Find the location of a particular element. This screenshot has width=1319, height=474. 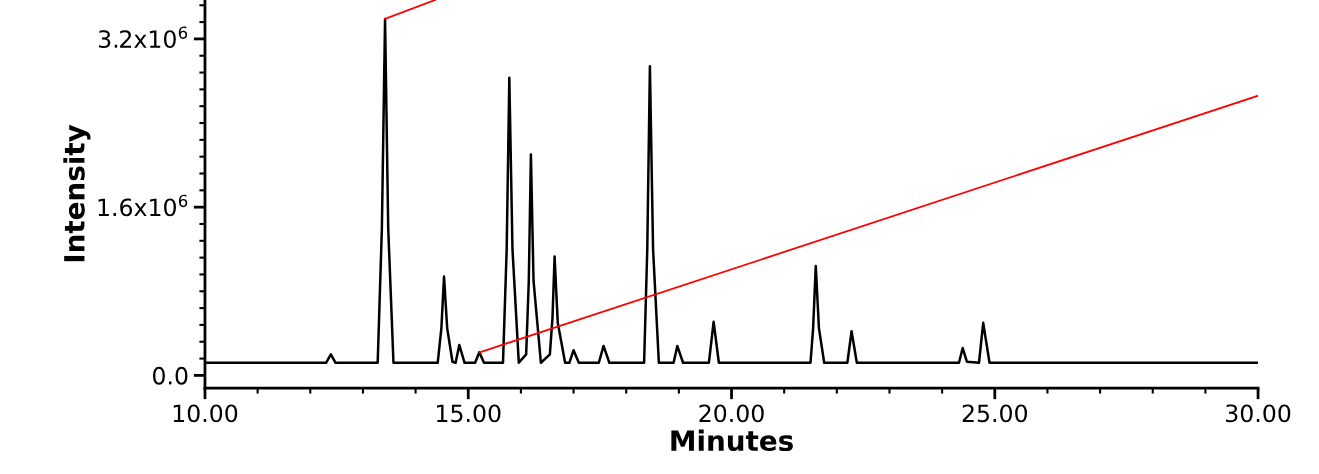

x-tick-label: 20.00 is located at coordinates (731, 413).